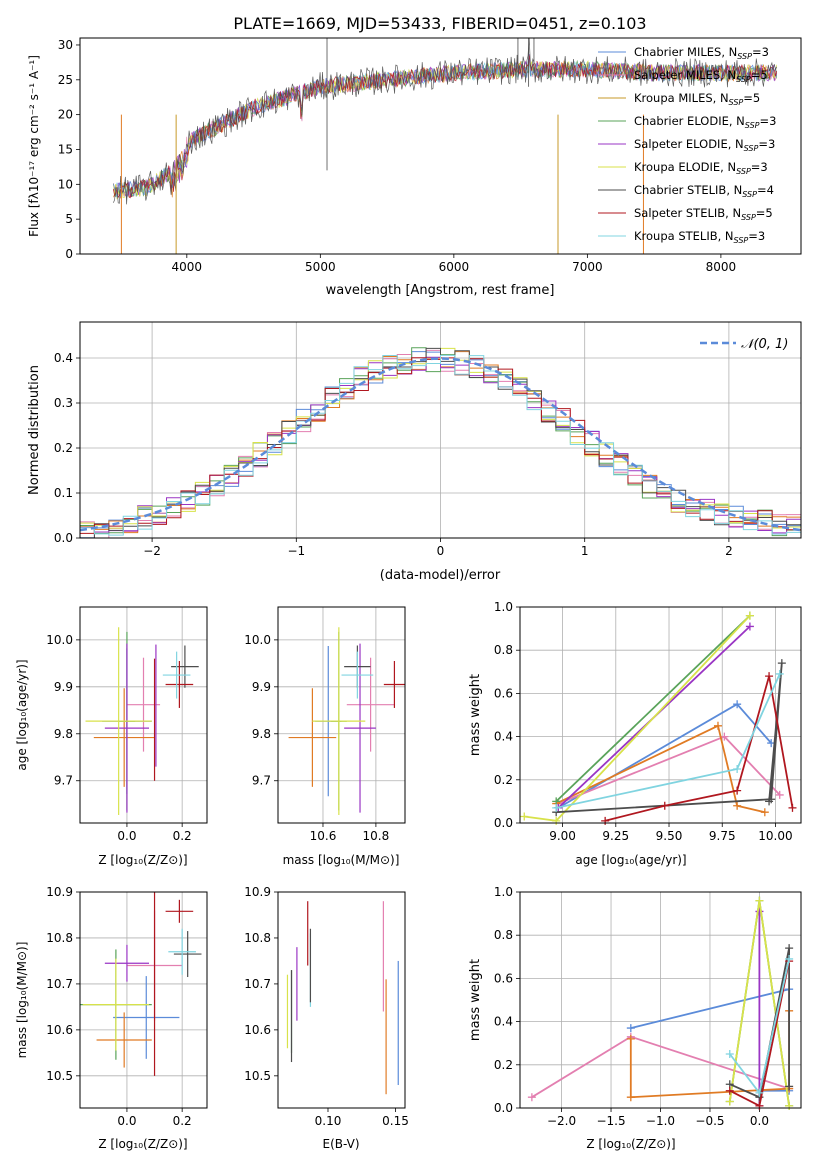 This screenshot has width=819, height=1170. I want to click on legend-entry-2: Kroupa MILES, NSSP=5, so click(697, 99).